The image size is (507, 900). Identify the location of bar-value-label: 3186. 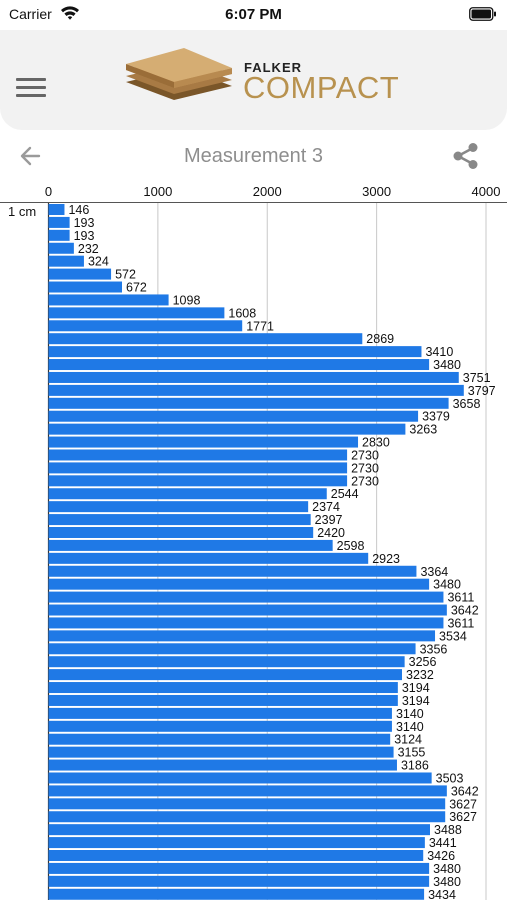
(415, 766).